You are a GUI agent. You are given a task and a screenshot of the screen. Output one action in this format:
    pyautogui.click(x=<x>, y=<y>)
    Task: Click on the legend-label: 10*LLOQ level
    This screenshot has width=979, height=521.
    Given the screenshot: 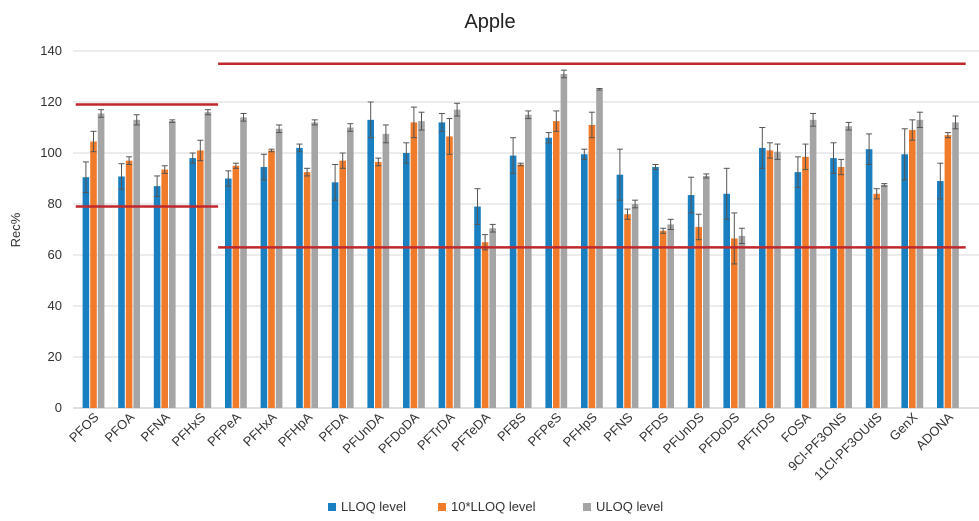 What is the action you would take?
    pyautogui.click(x=493, y=506)
    